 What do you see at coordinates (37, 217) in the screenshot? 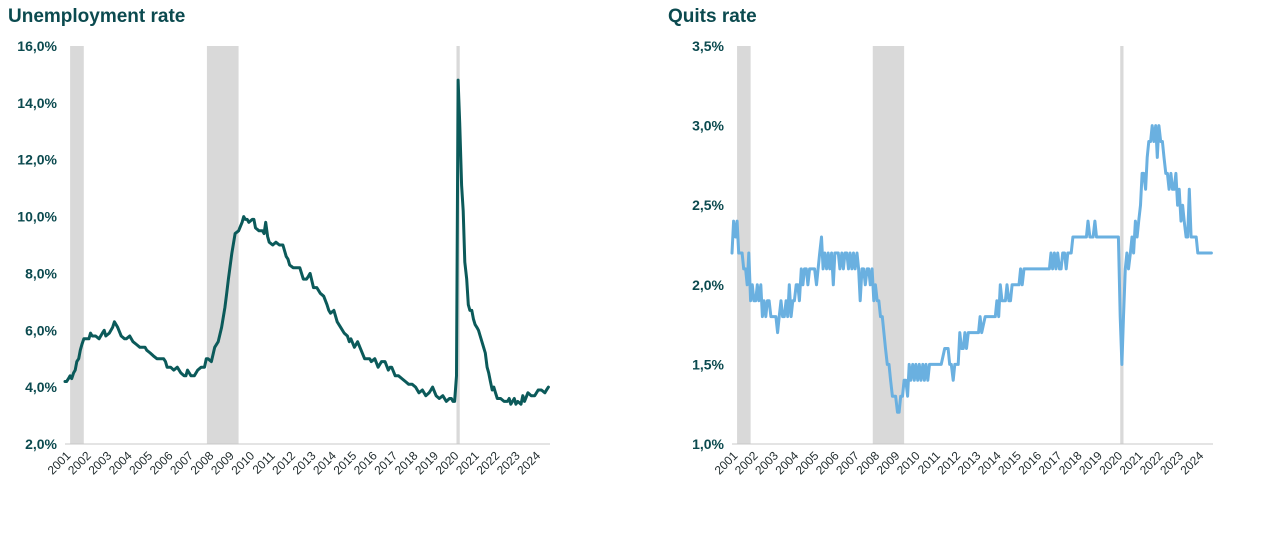
I see `unemployment-y-tick-label: 10,0%` at bounding box center [37, 217].